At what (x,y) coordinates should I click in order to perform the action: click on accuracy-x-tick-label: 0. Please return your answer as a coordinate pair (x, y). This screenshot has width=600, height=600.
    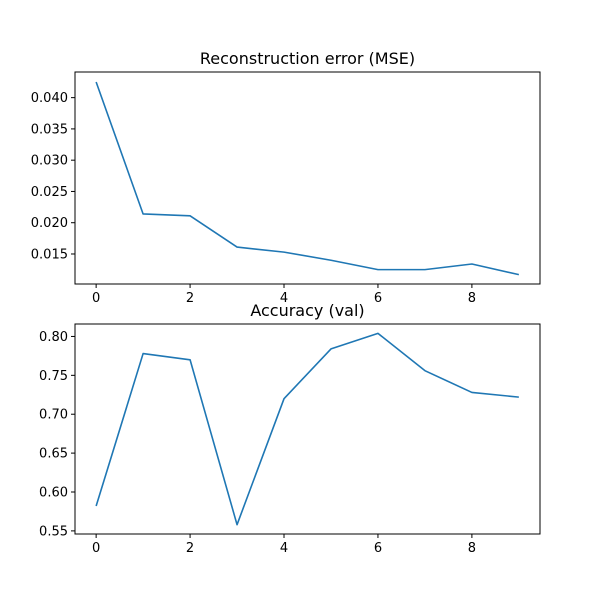
    Looking at the image, I should click on (96, 548).